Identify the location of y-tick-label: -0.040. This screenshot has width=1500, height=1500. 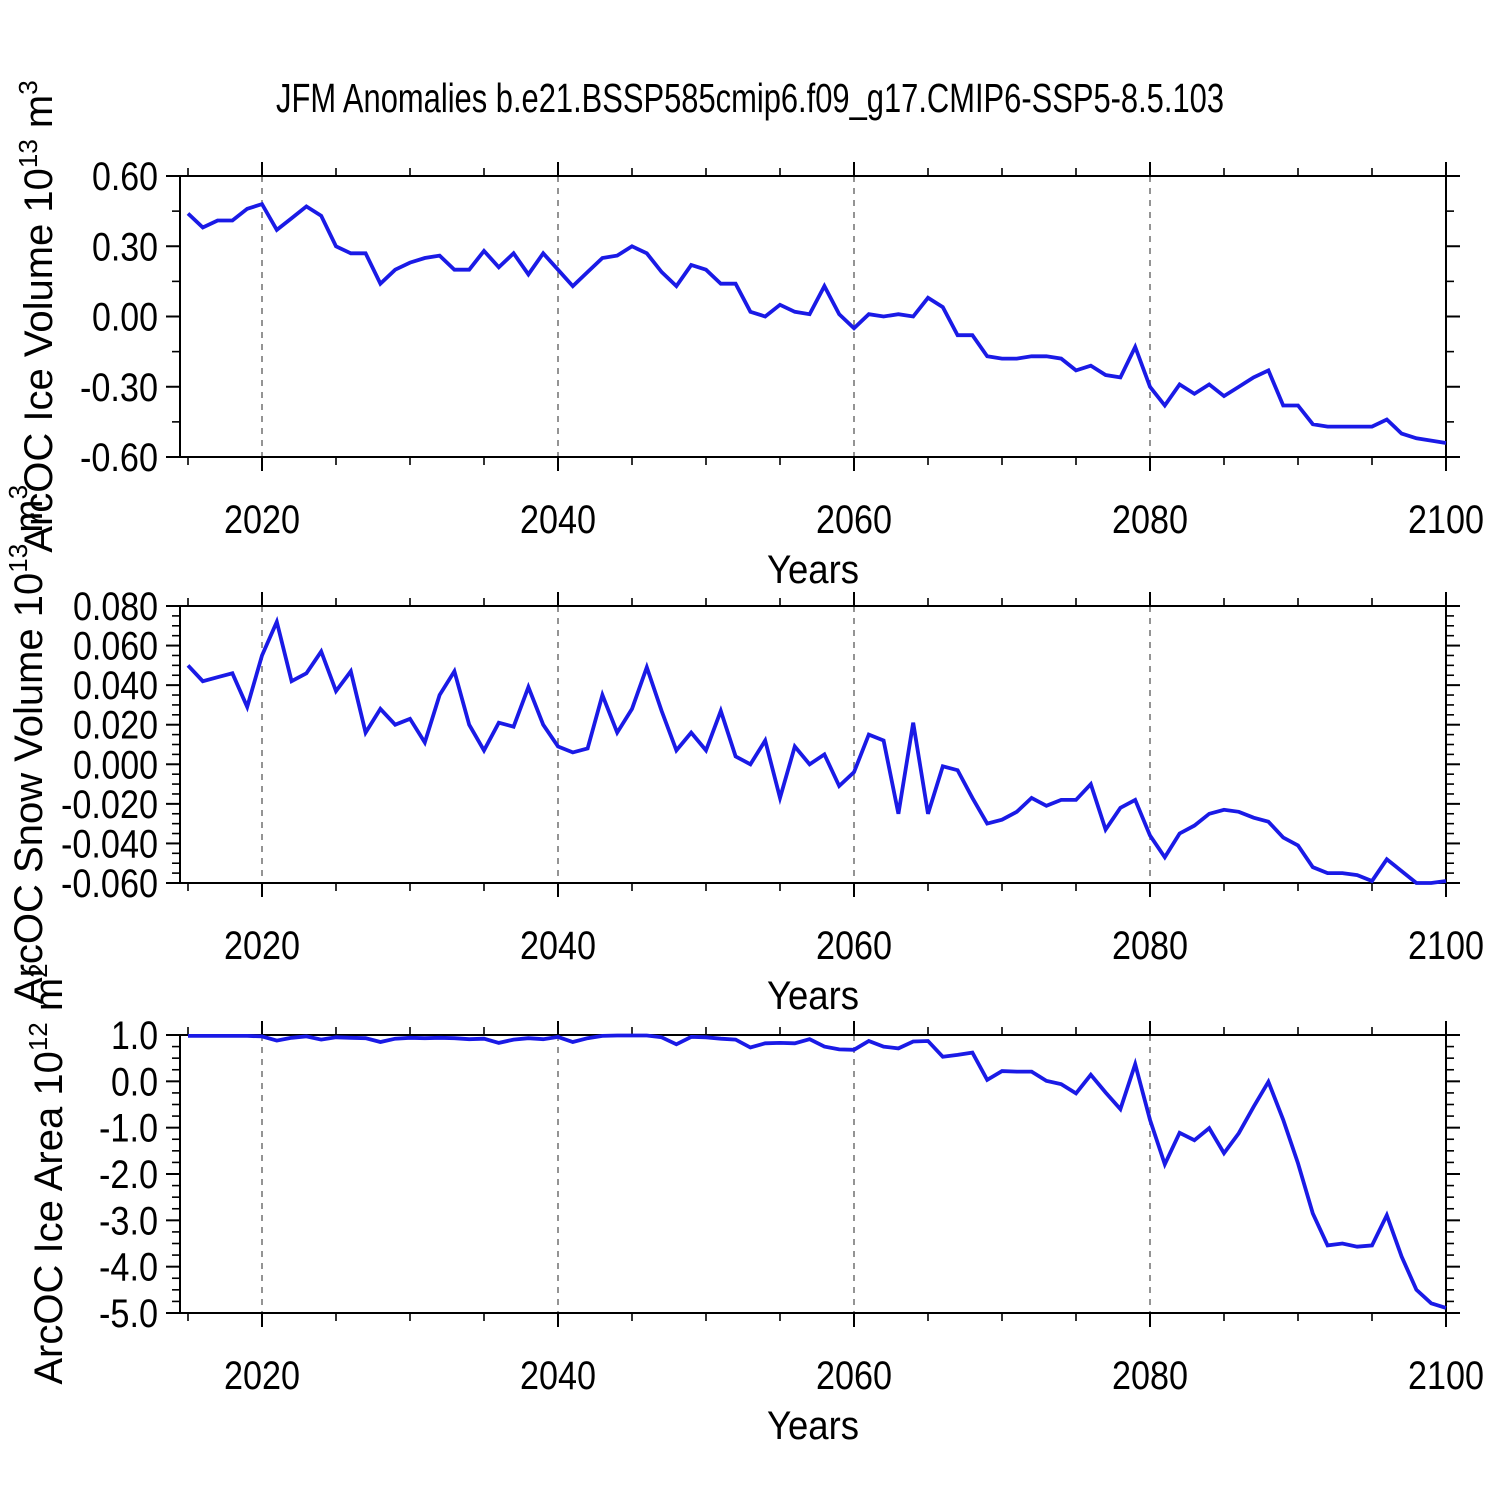
(109, 844).